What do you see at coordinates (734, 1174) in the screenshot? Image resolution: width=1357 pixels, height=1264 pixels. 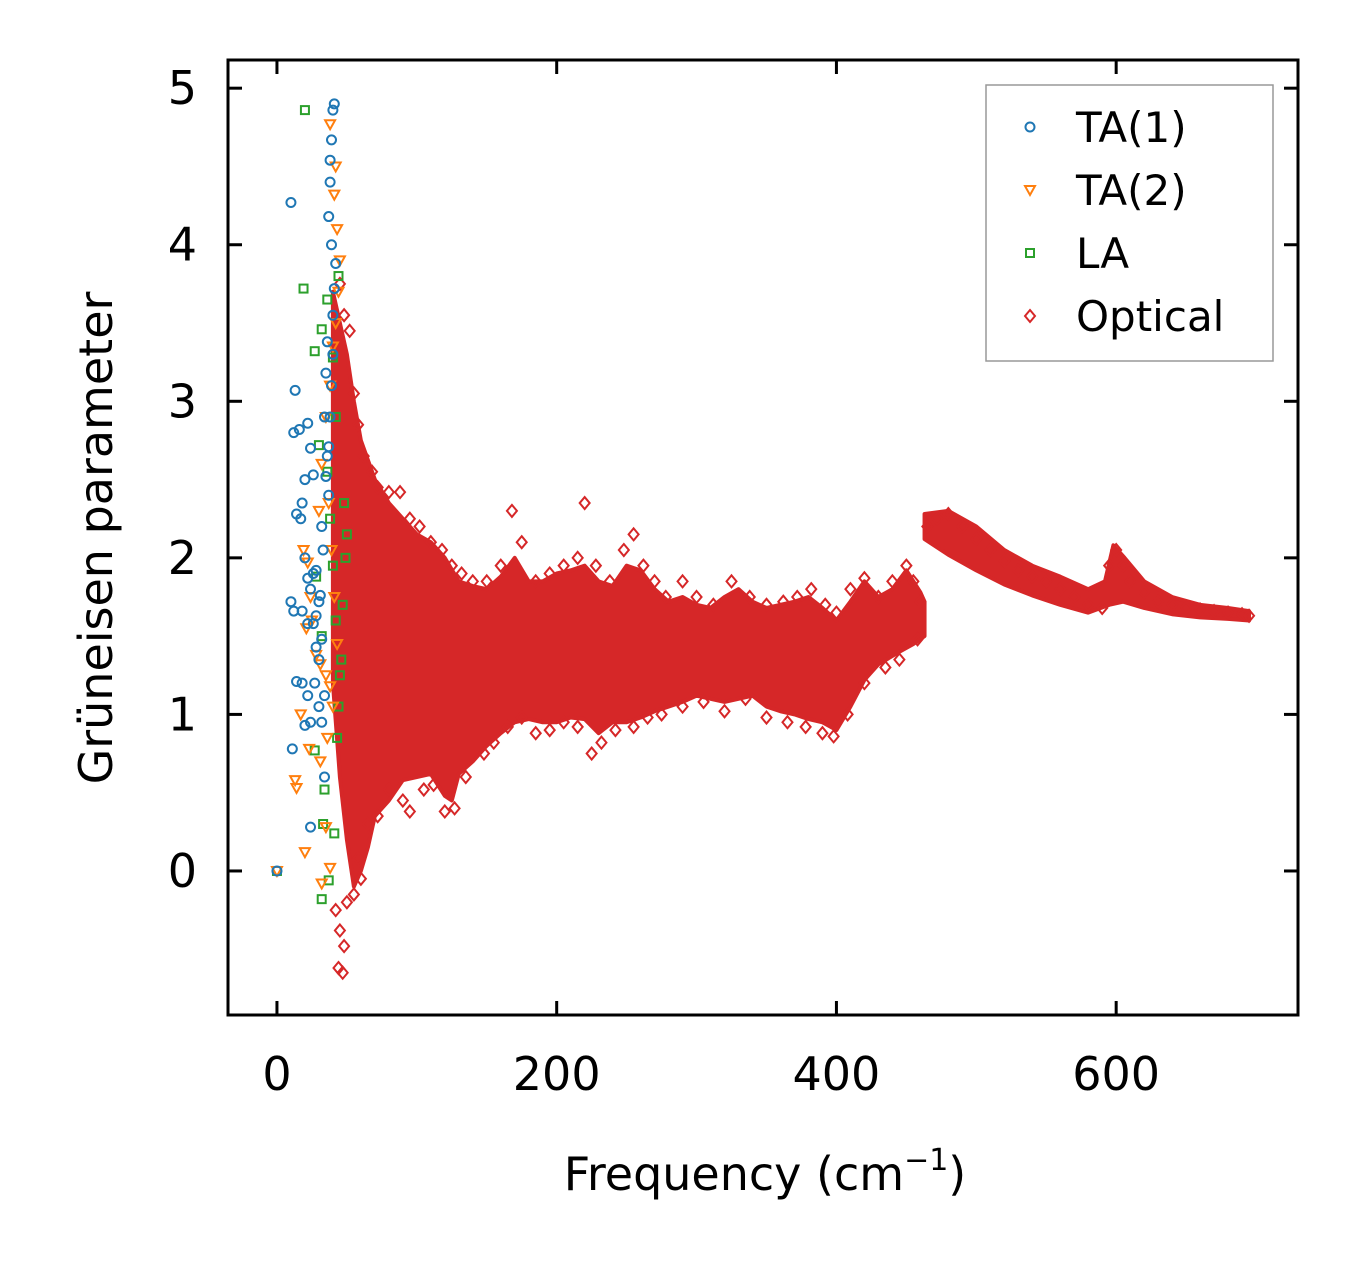 I see `x-axis-label-main: Frequency (cm` at bounding box center [734, 1174].